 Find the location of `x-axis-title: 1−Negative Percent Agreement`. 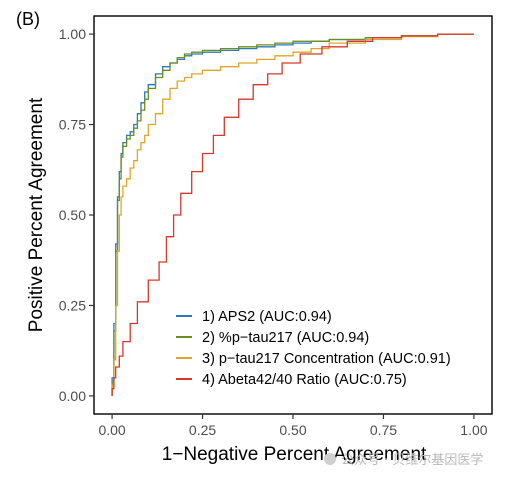

x-axis-title: 1−Negative Percent Agreement is located at coordinates (294, 454).